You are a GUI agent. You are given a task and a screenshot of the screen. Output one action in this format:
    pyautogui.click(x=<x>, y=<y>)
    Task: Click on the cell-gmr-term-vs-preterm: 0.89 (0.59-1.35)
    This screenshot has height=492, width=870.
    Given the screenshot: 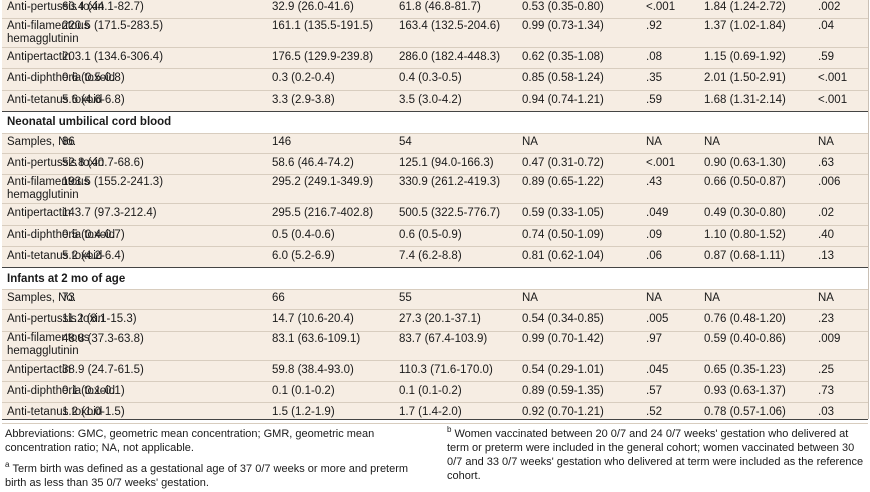 What is the action you would take?
    pyautogui.click(x=563, y=390)
    